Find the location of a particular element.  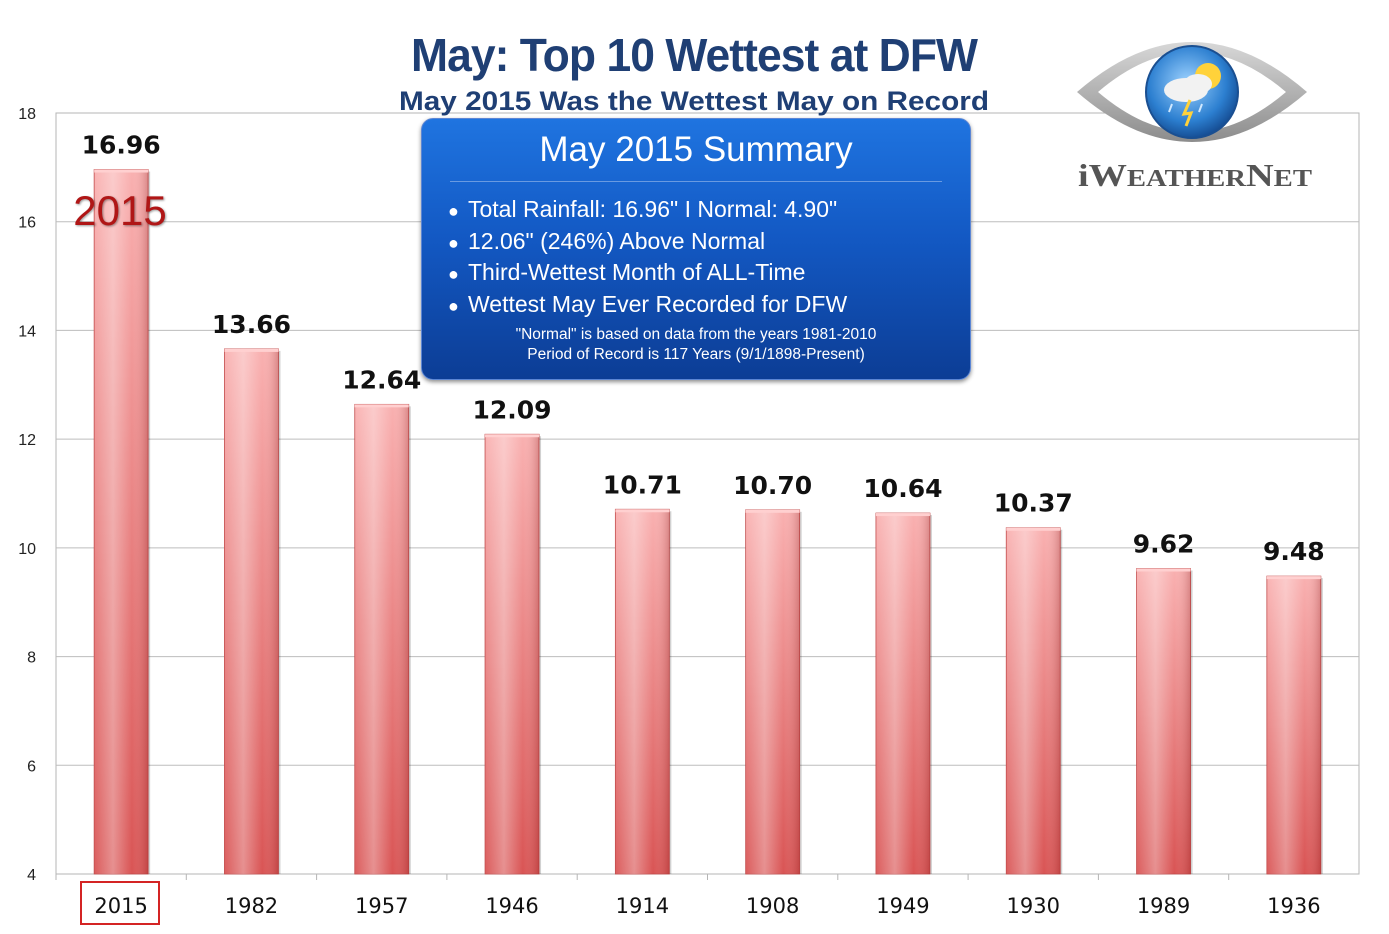

data-label: 10.64 is located at coordinates (902, 488).